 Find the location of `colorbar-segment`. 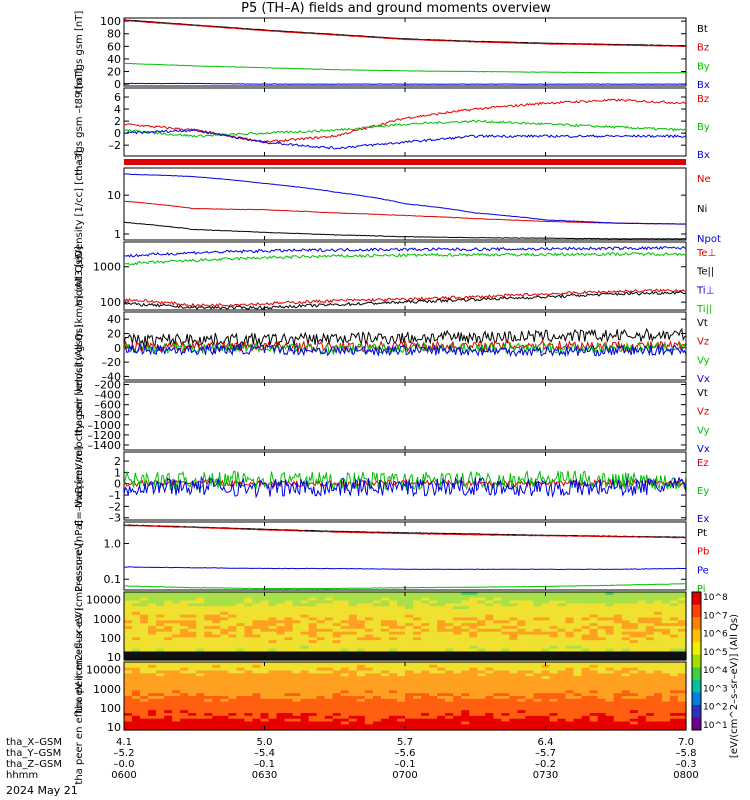

colorbar-segment is located at coordinates (696, 636).